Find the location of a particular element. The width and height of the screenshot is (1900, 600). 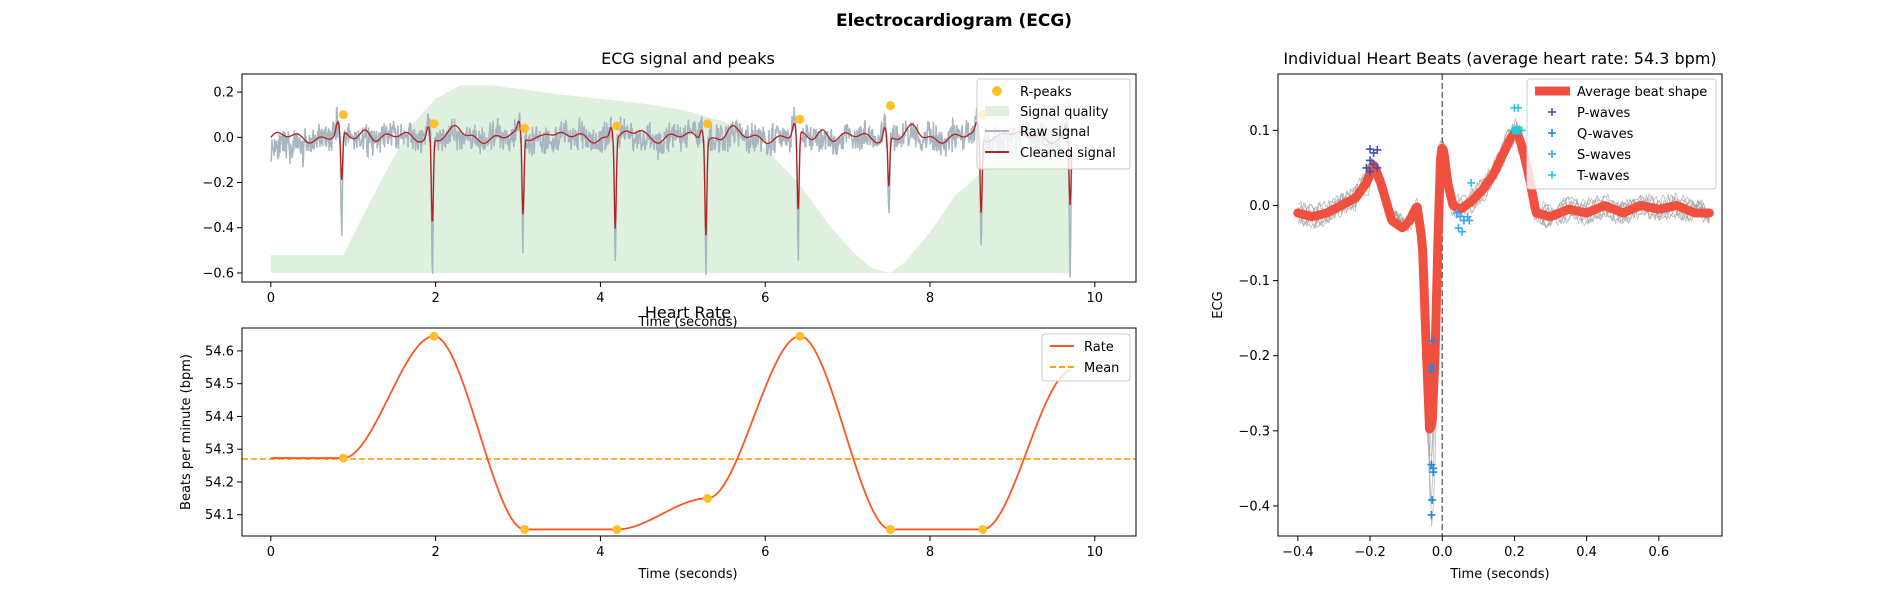

heart-rate-line is located at coordinates (671, 433).